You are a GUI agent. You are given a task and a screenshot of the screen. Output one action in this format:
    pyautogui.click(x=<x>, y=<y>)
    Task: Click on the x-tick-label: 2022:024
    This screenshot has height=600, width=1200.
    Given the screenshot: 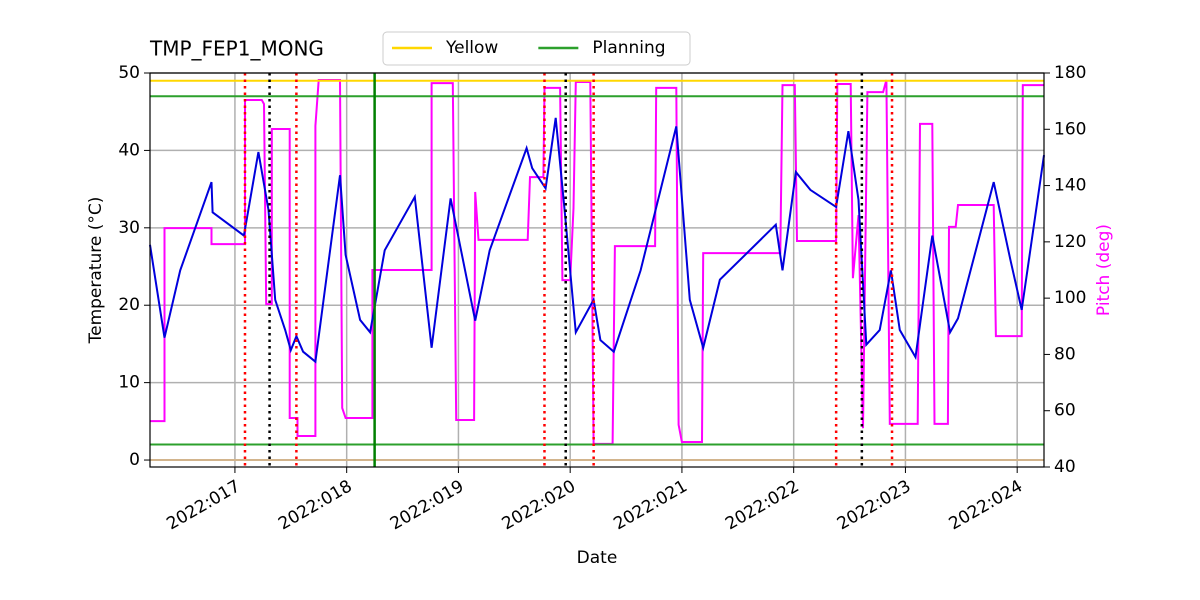 What is the action you would take?
    pyautogui.click(x=986, y=505)
    